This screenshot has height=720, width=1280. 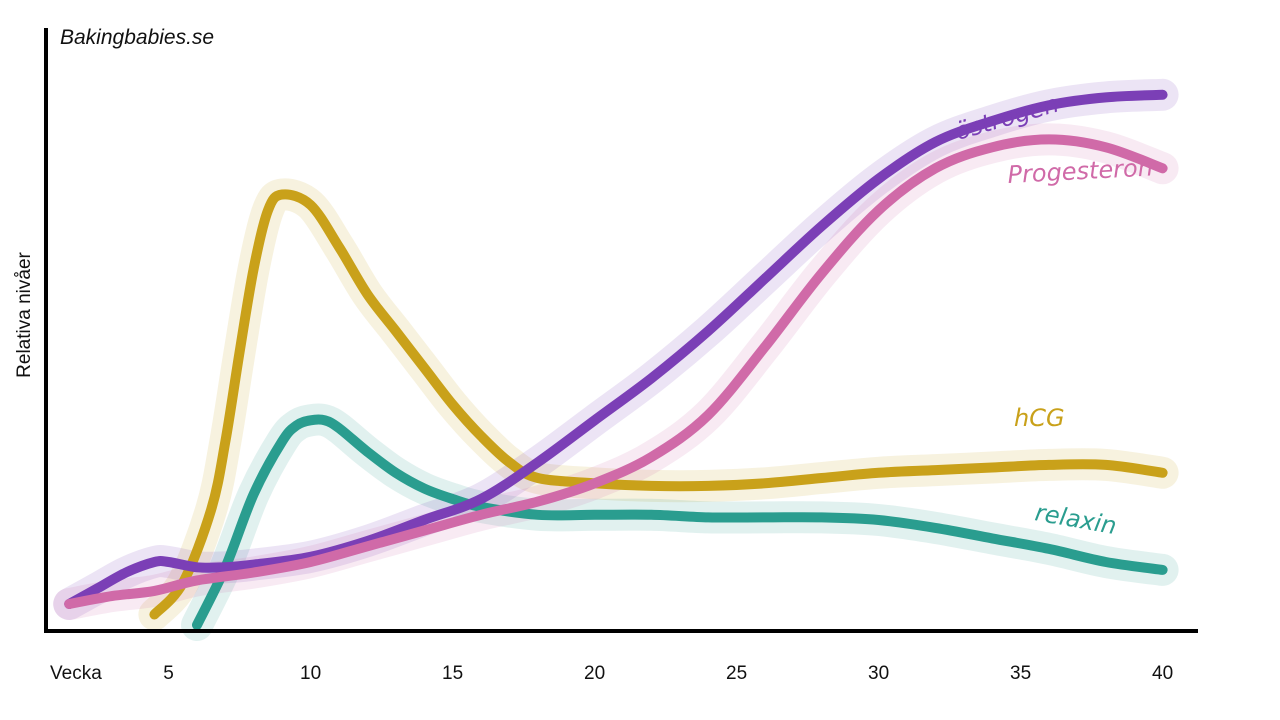 I want to click on x-tick-label: 40, so click(x=1162, y=673).